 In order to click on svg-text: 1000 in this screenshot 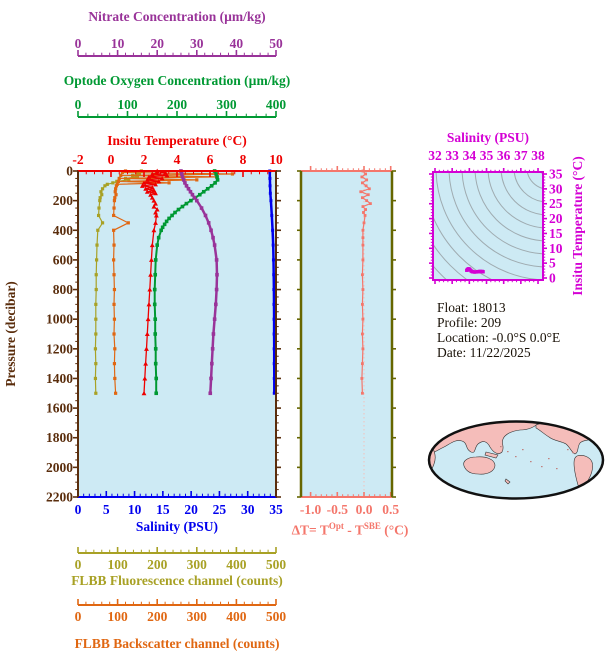, I will do `click(59, 319)`.